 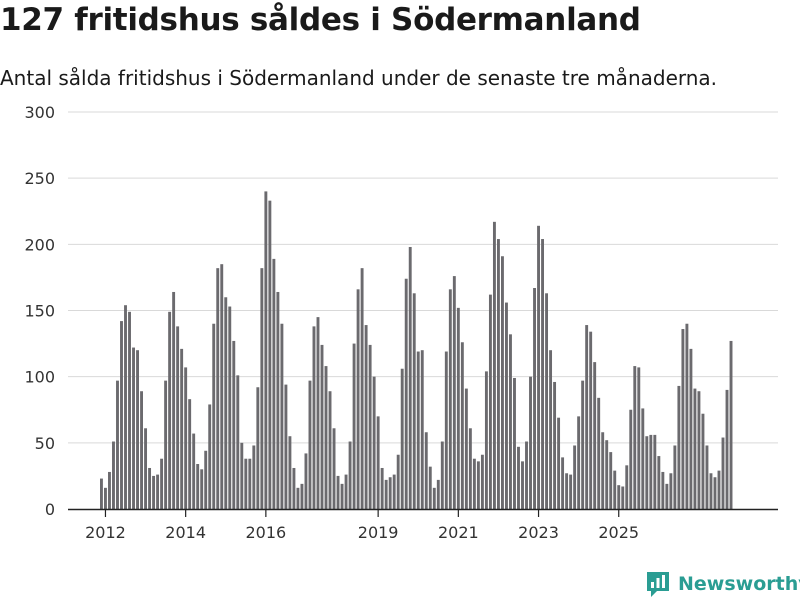 I want to click on x-tick-label: 2023, so click(x=538, y=532).